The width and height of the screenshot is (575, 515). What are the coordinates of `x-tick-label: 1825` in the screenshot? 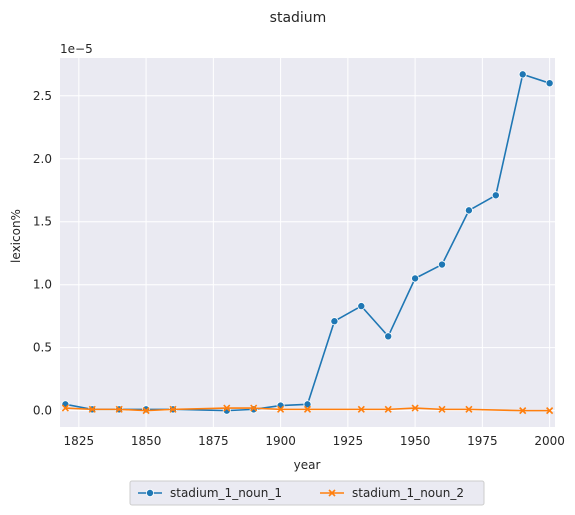 It's located at (79, 441).